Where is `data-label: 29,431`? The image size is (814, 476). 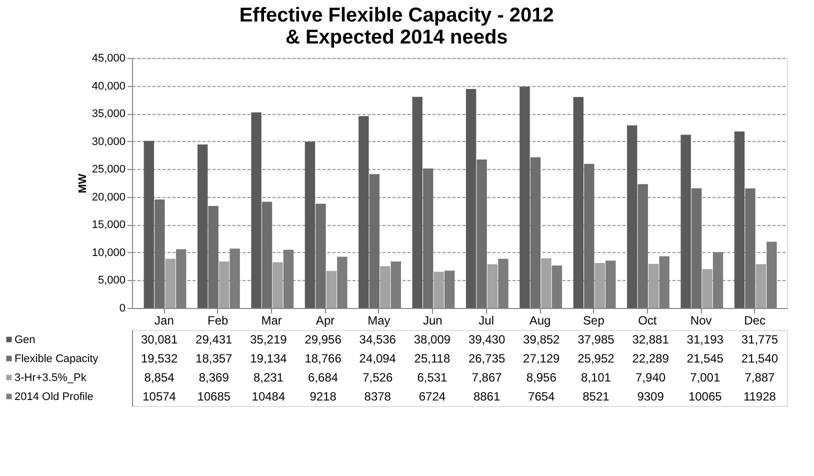
data-label: 29,431 is located at coordinates (214, 339).